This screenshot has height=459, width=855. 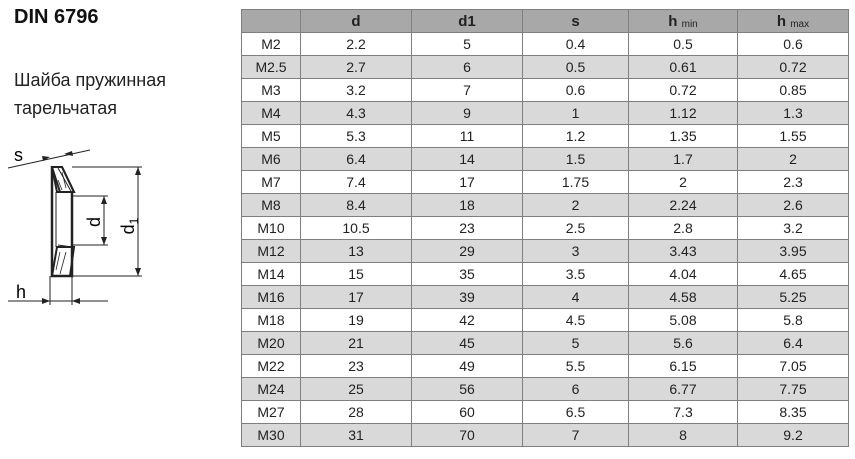 What do you see at coordinates (575, 274) in the screenshot?
I see `table-cell: 3.5` at bounding box center [575, 274].